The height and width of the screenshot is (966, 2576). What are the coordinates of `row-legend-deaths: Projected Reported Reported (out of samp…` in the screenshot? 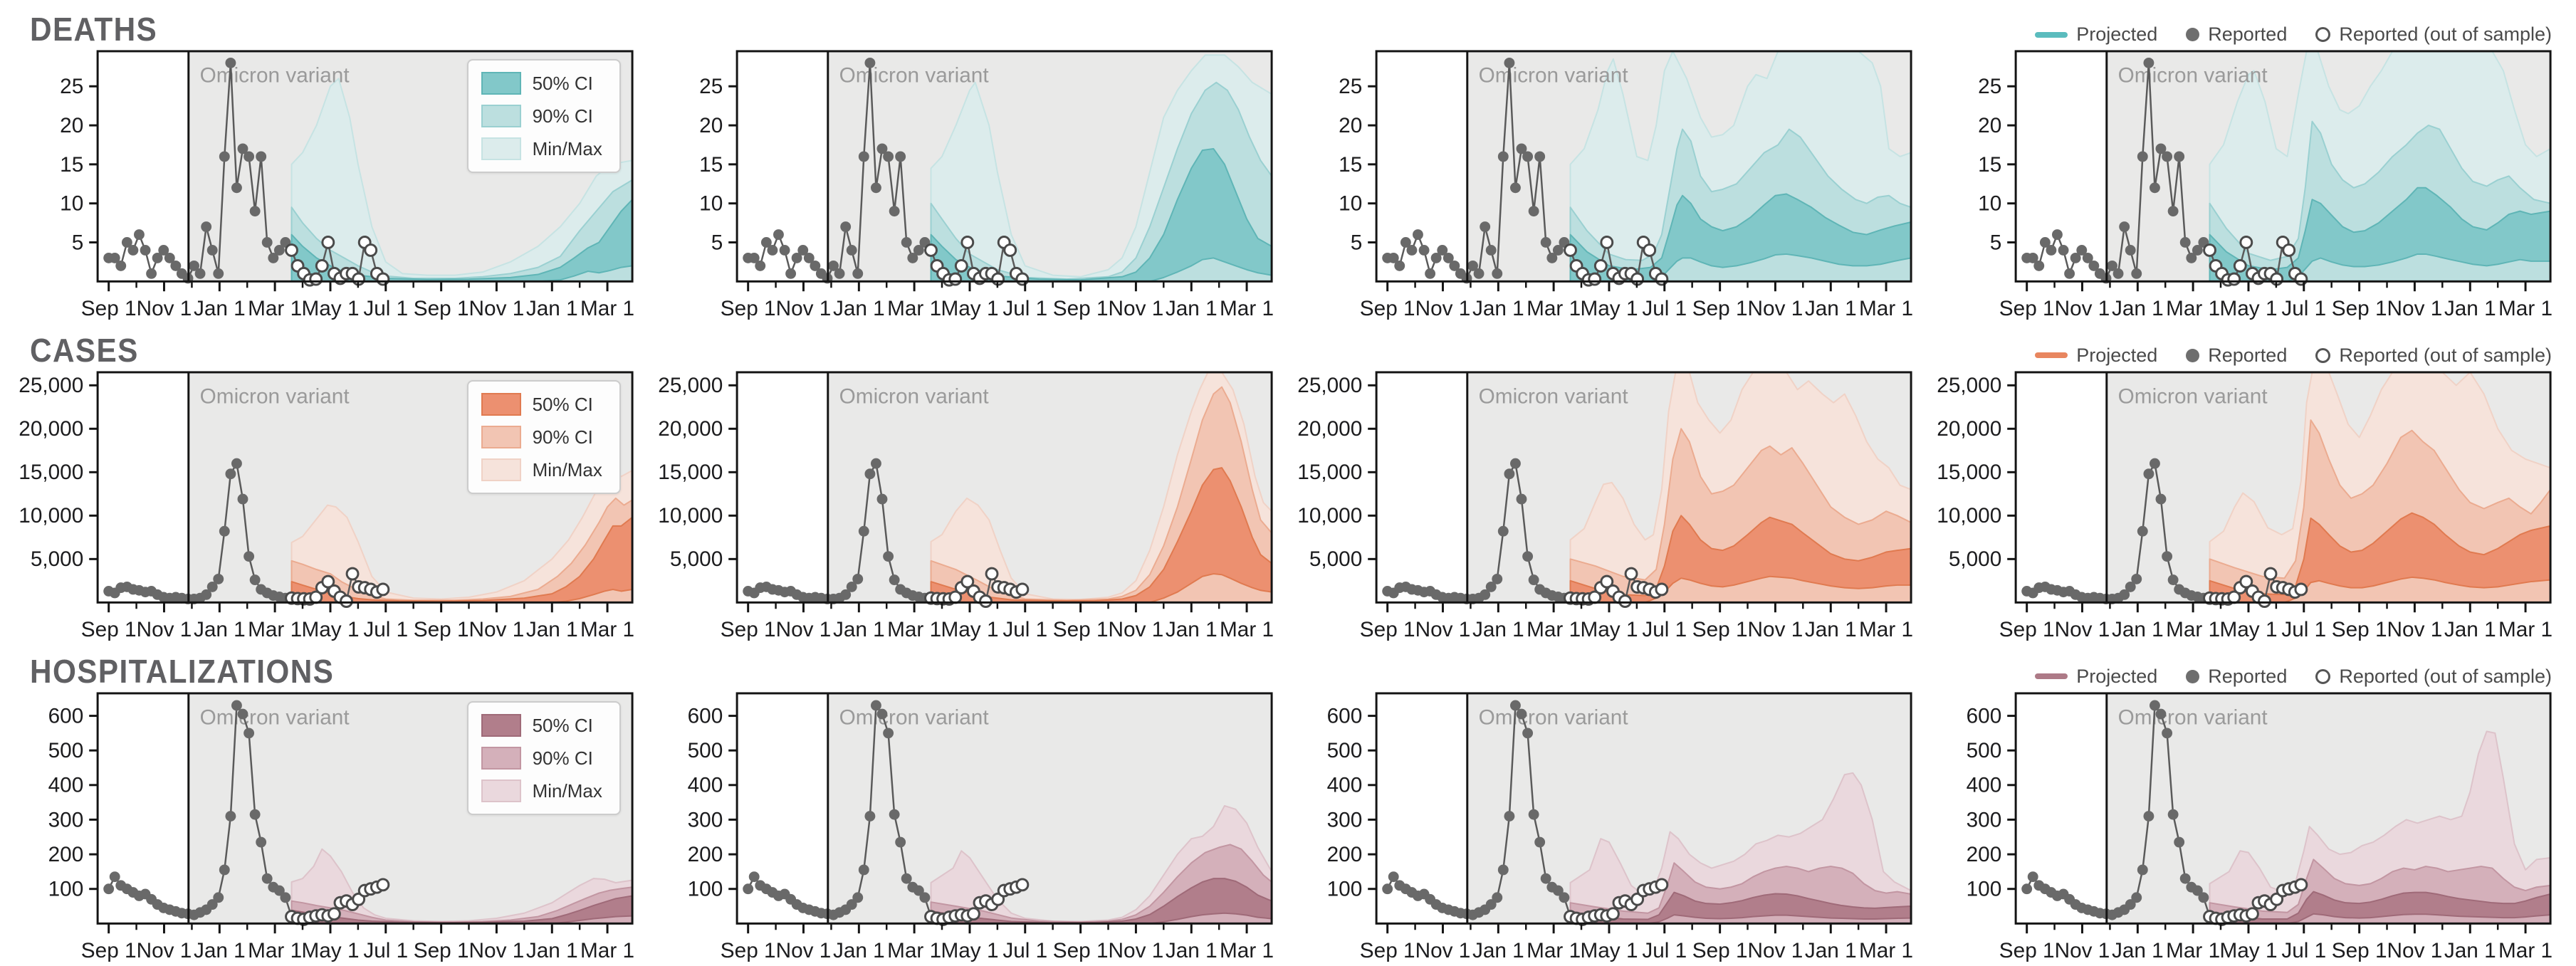 It's located at (2295, 34).